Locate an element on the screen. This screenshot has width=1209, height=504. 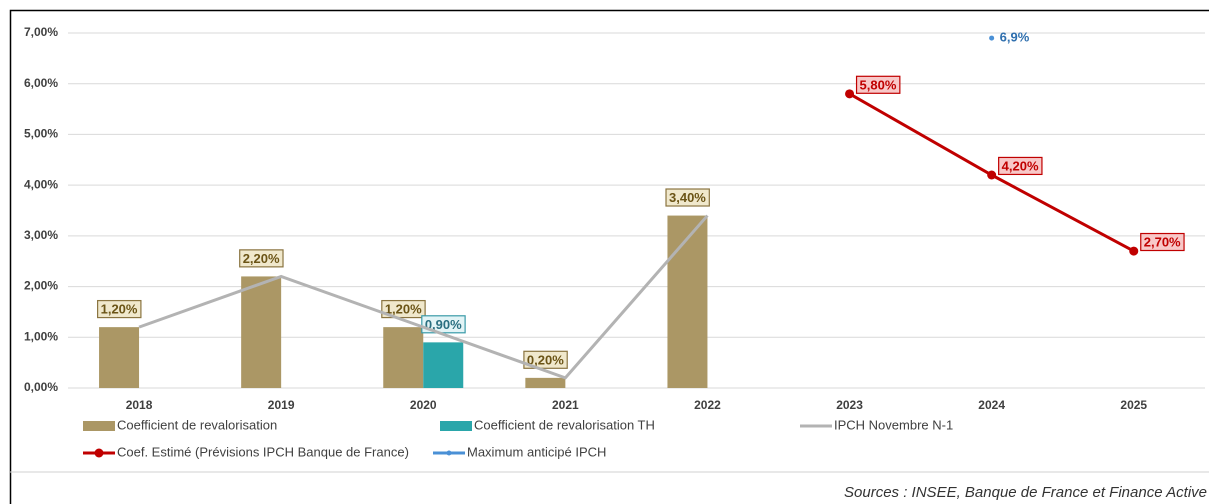
data-label: 6,9% is located at coordinates (1015, 37).